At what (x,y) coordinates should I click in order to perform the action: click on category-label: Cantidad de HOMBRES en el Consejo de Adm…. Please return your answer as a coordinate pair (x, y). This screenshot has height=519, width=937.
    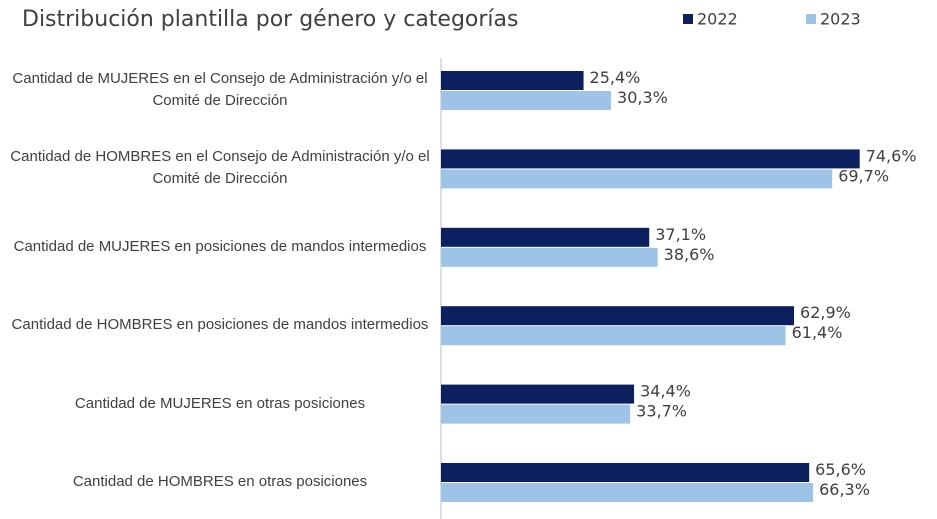
    Looking at the image, I should click on (220, 168).